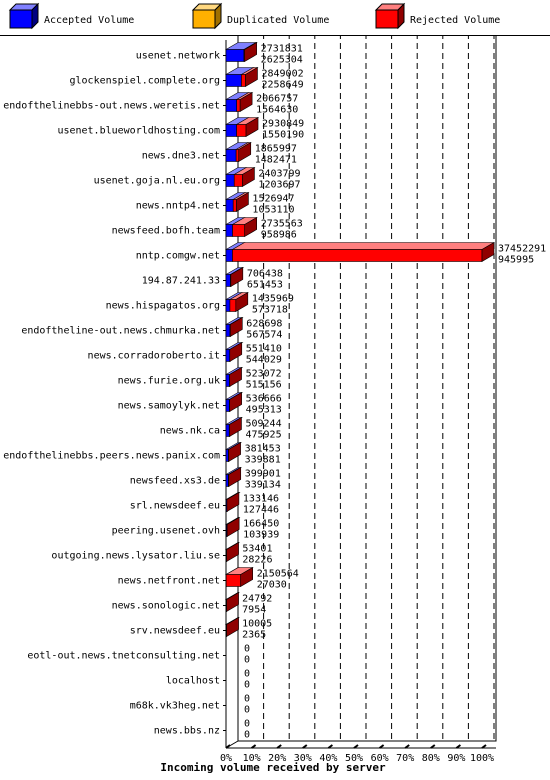 The width and height of the screenshot is (550, 780). What do you see at coordinates (277, 758) in the screenshot?
I see `x-tick-label: 20%` at bounding box center [277, 758].